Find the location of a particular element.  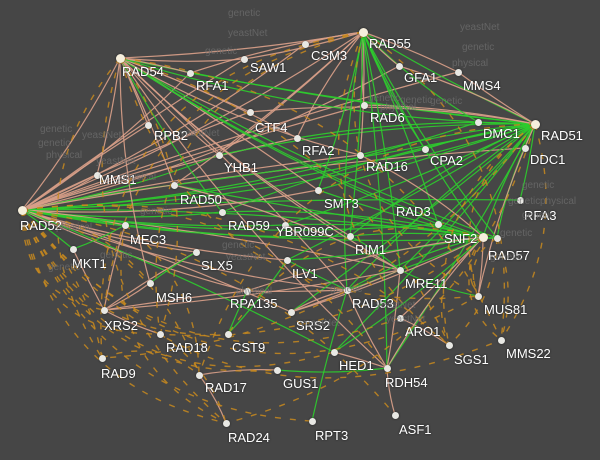

node-mms1 is located at coordinates (97, 175).